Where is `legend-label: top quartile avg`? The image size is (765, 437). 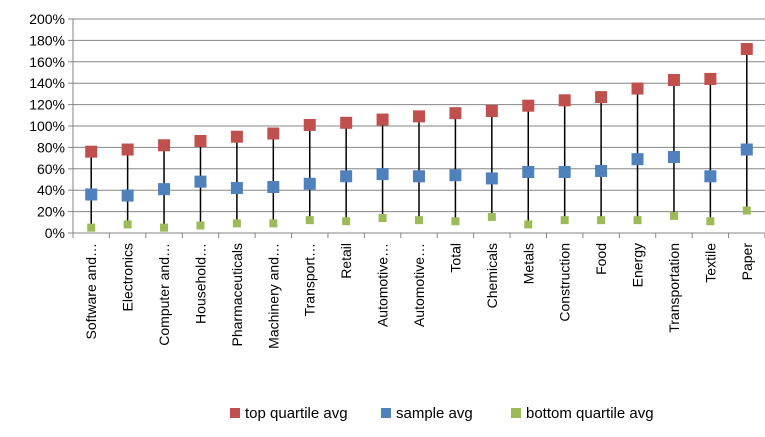 legend-label: top quartile avg is located at coordinates (296, 413).